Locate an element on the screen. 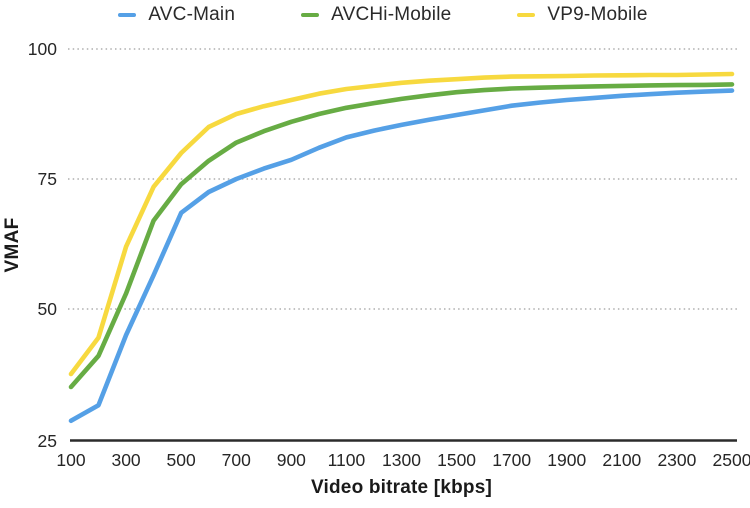 This screenshot has height=508, width=750. legend-label: AVC-Main is located at coordinates (192, 14).